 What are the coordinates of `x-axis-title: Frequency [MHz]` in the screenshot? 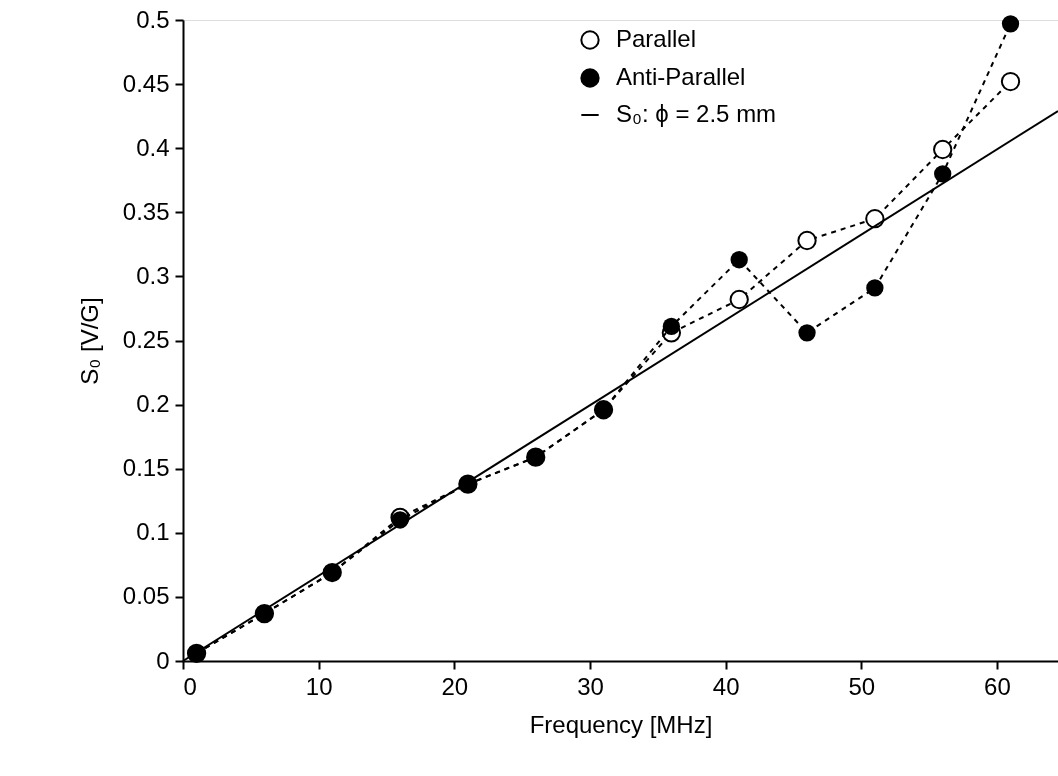 It's located at (621, 724).